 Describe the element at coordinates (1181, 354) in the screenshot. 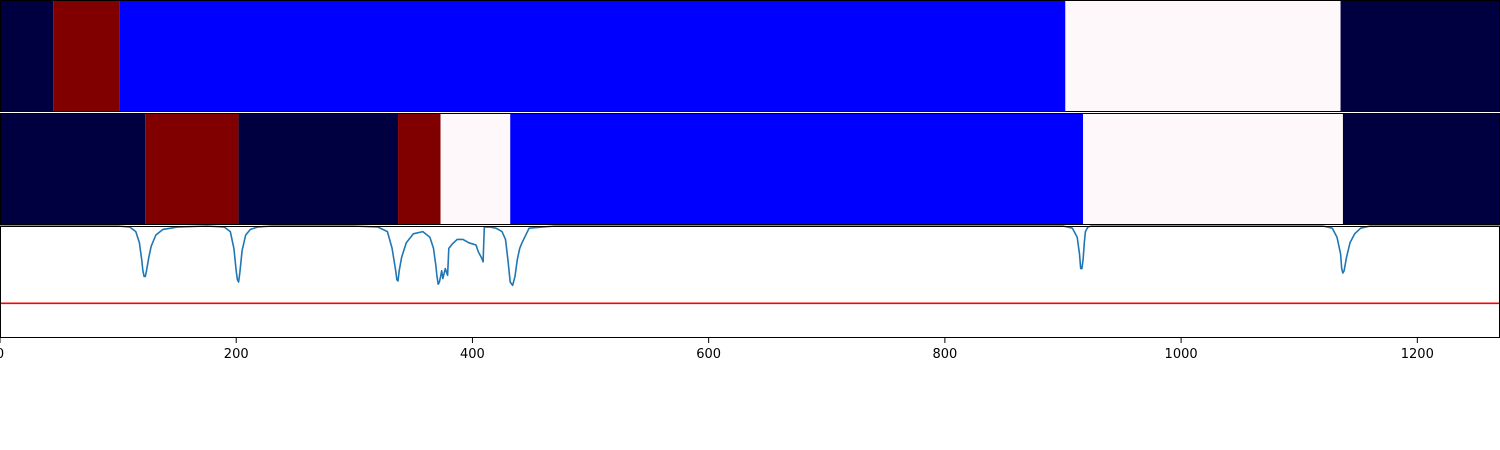

I see `x-tick-label-1000: 1000` at that location.